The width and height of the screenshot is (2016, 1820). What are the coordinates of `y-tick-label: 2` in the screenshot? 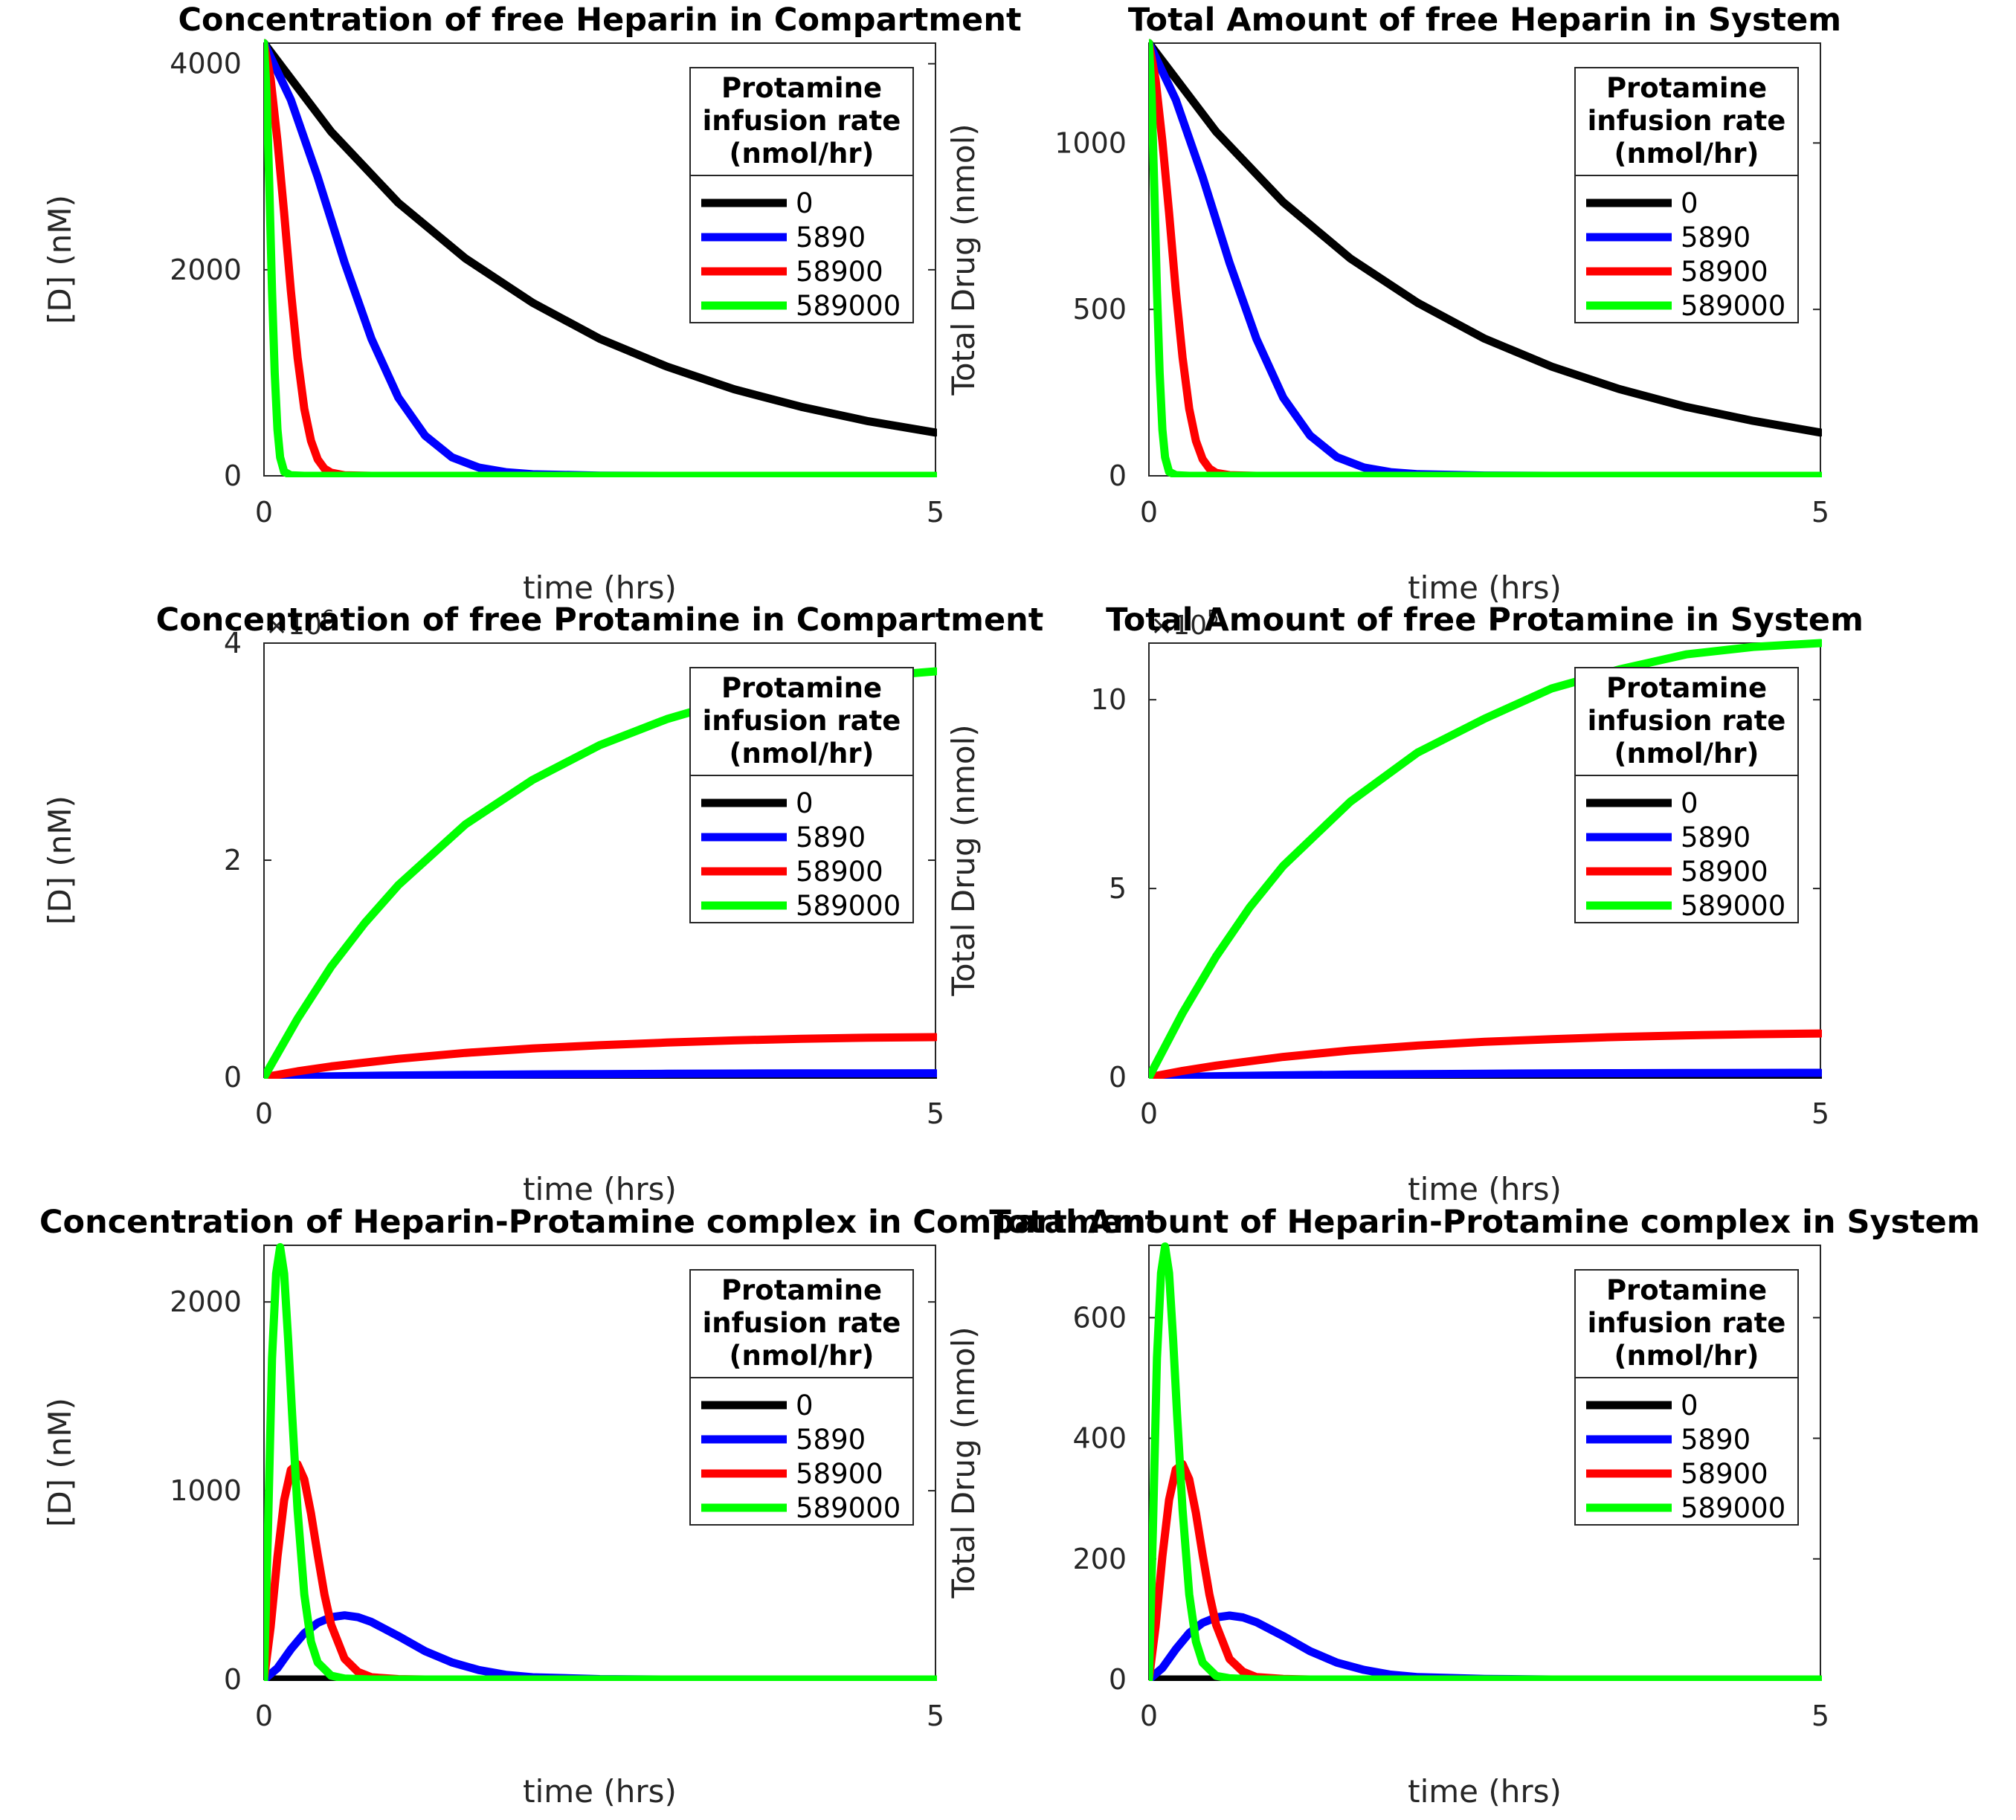 It's located at (233, 860).